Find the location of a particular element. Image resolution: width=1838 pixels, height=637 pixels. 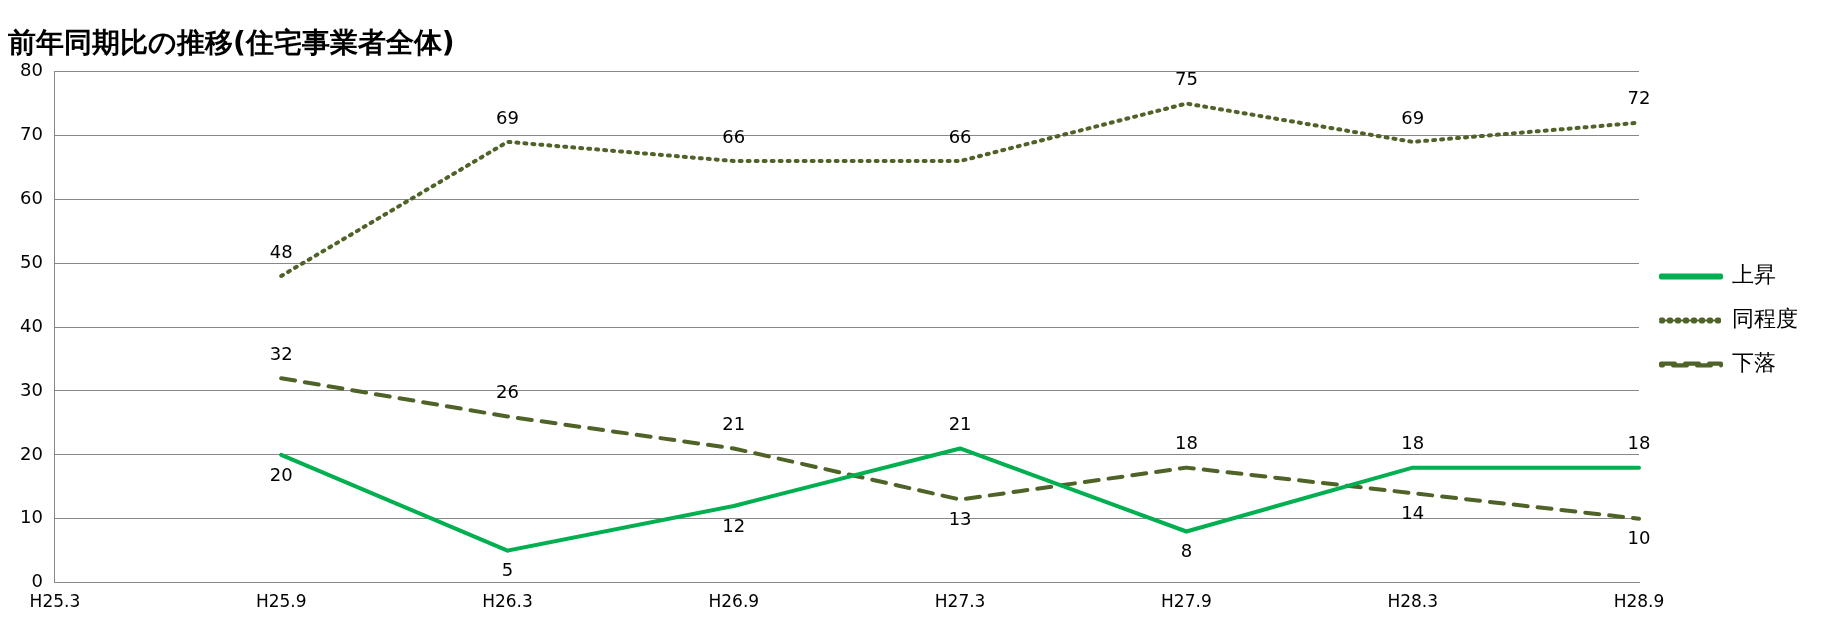

data-label: 32 is located at coordinates (281, 353).